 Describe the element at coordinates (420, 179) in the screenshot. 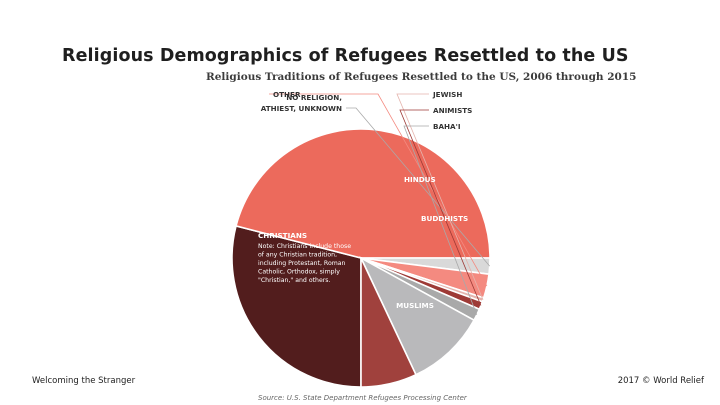

I see `pie-label-hindus: HINDUS` at that location.